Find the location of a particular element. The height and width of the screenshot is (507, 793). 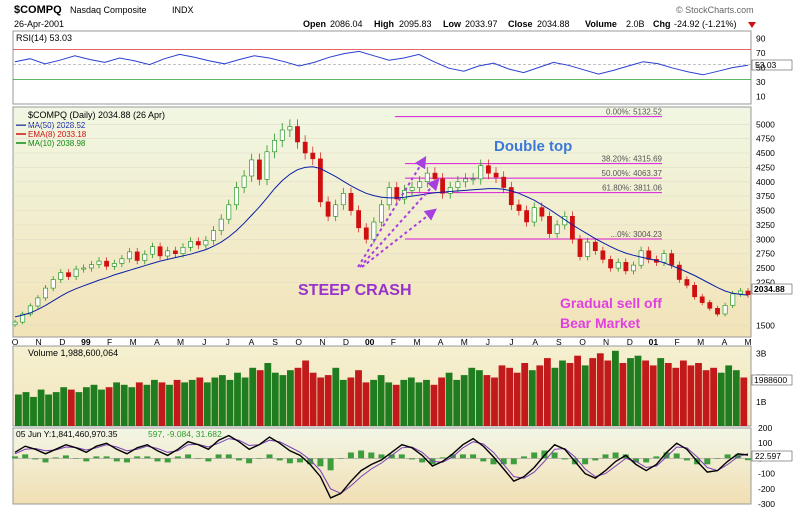

volume-last-box is located at coordinates (772, 380).